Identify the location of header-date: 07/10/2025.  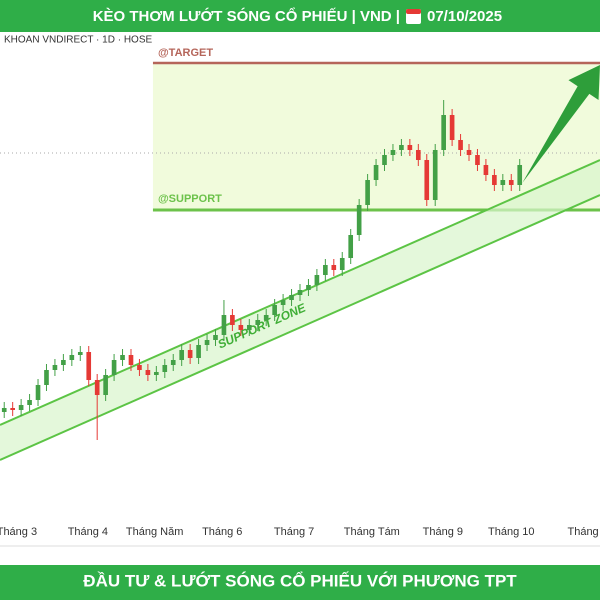
(464, 16).